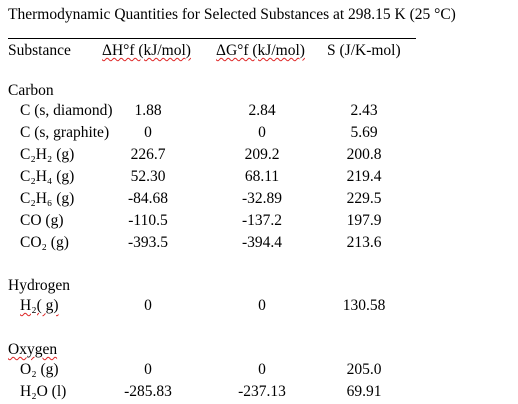 This screenshot has height=404, width=518. I want to click on cell-value: 2.84, so click(262, 110).